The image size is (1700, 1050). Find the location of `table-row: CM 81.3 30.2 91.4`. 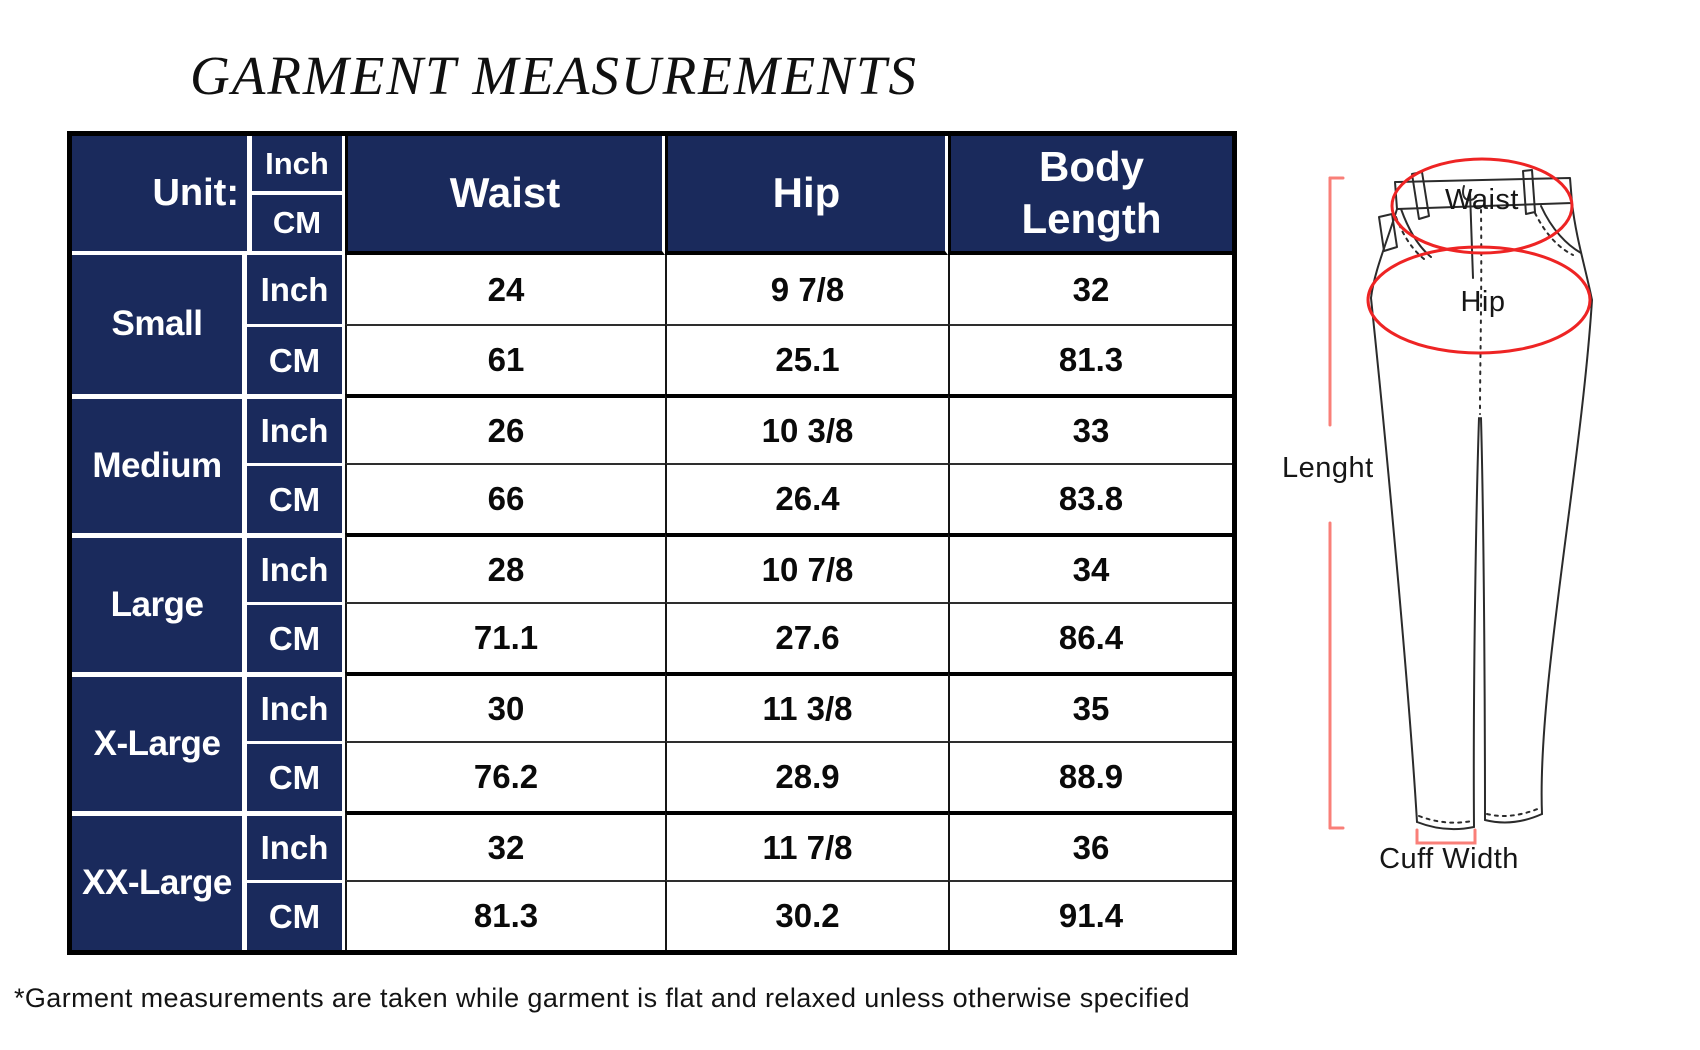

table-row: CM 81.3 30.2 91.4 is located at coordinates (652, 915).